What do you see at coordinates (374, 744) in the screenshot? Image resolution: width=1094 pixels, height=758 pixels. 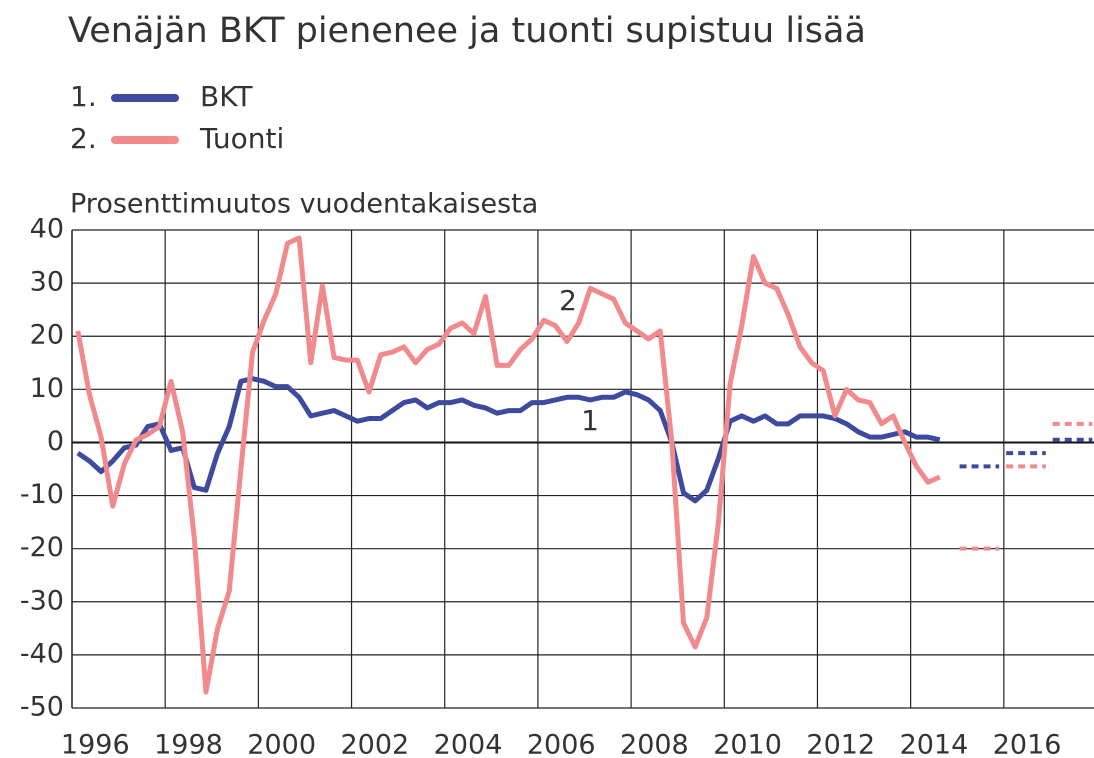 I see `x-tick-label: 2002` at bounding box center [374, 744].